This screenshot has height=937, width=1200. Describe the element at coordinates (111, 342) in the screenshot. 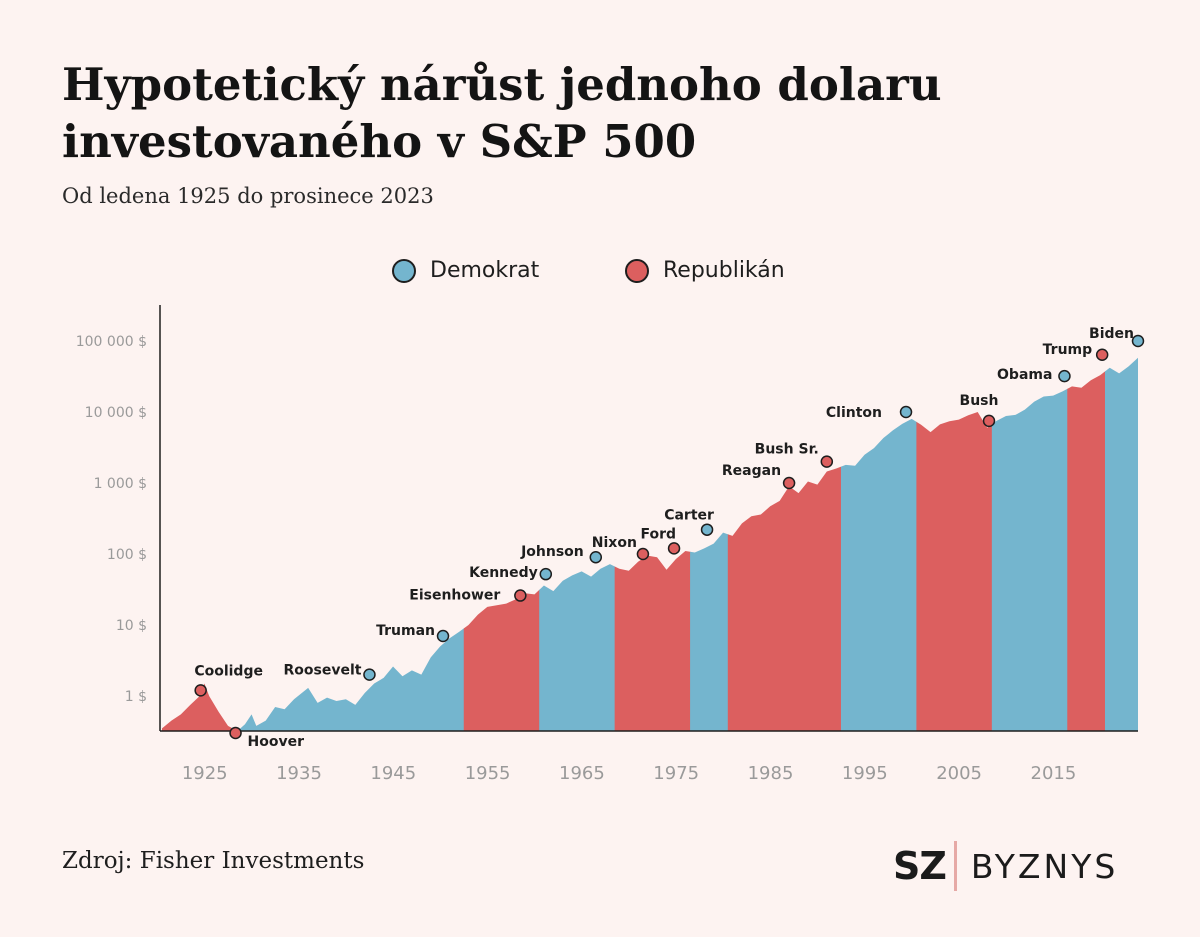

I see `y-tick-label: 100 000 $` at that location.